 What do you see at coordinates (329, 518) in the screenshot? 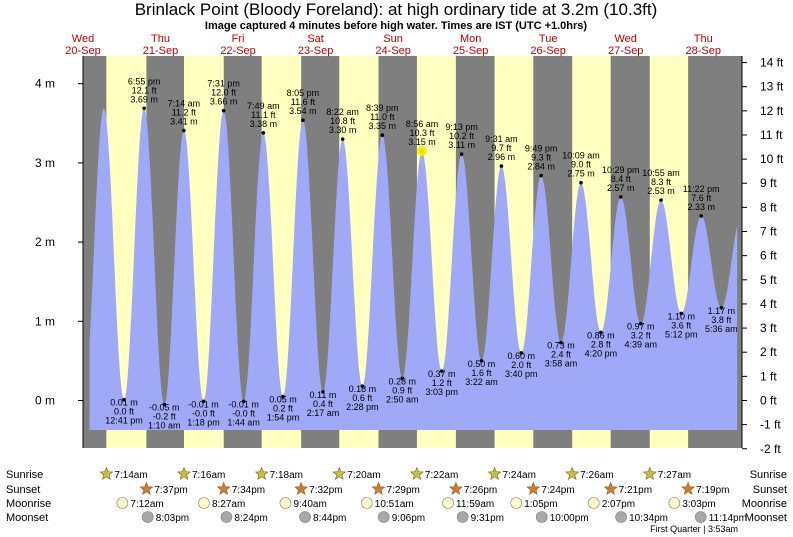
I see `moonset-time: 8:44pm` at bounding box center [329, 518].